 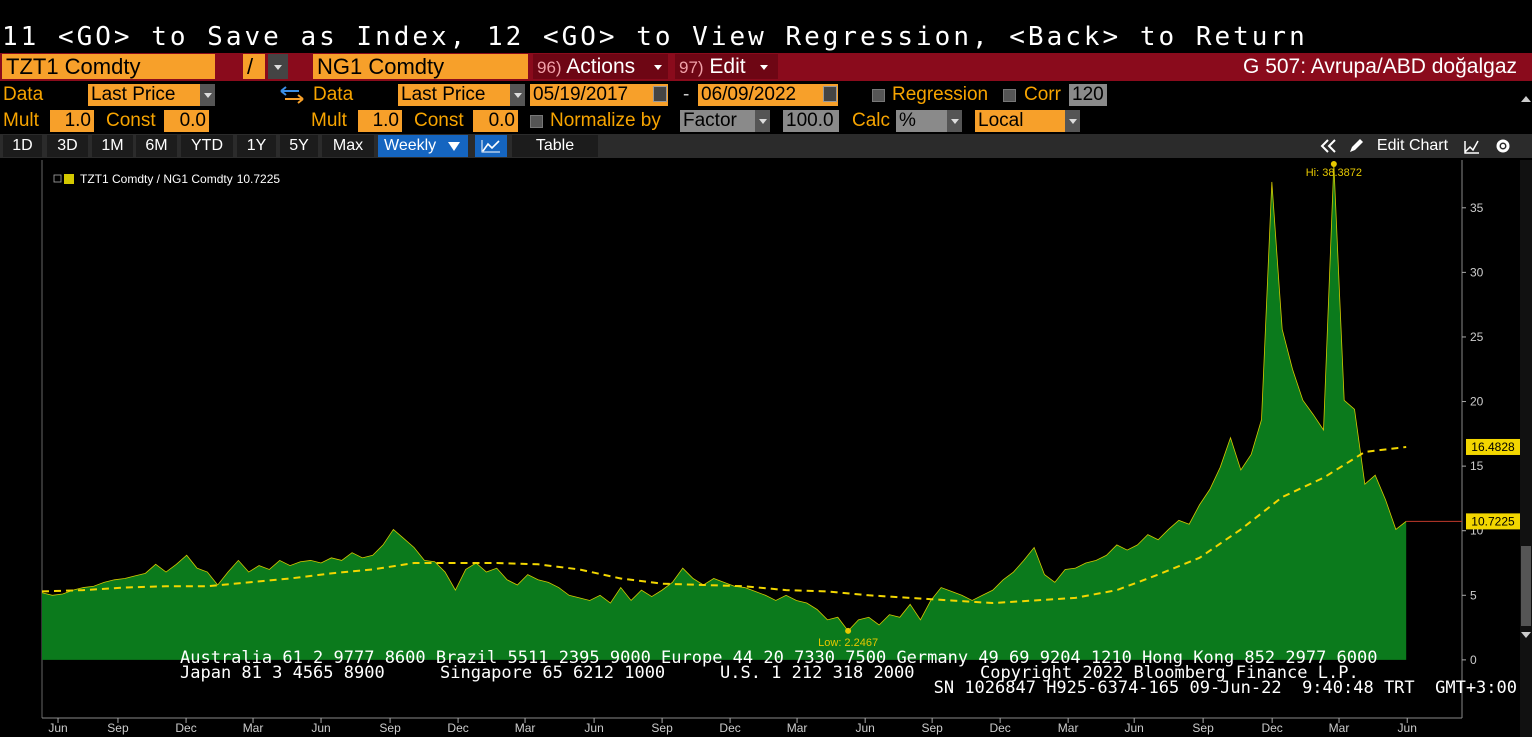 What do you see at coordinates (599, 95) in the screenshot?
I see `start-date: 05/19/2017` at bounding box center [599, 95].